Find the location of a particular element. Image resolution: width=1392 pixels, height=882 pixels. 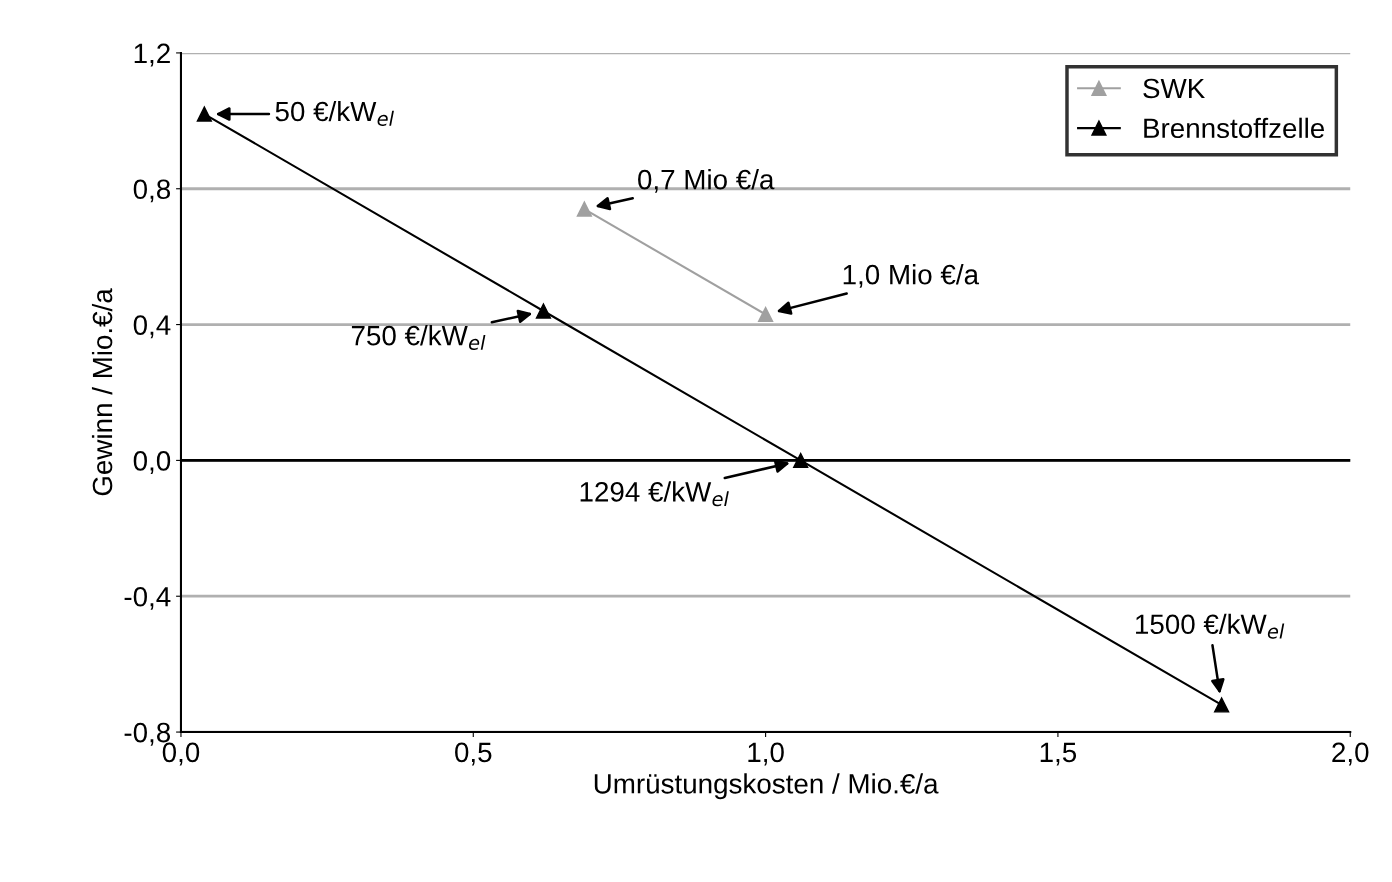

y-axis-title: Gewinn / Mio.€/a is located at coordinates (102, 392).